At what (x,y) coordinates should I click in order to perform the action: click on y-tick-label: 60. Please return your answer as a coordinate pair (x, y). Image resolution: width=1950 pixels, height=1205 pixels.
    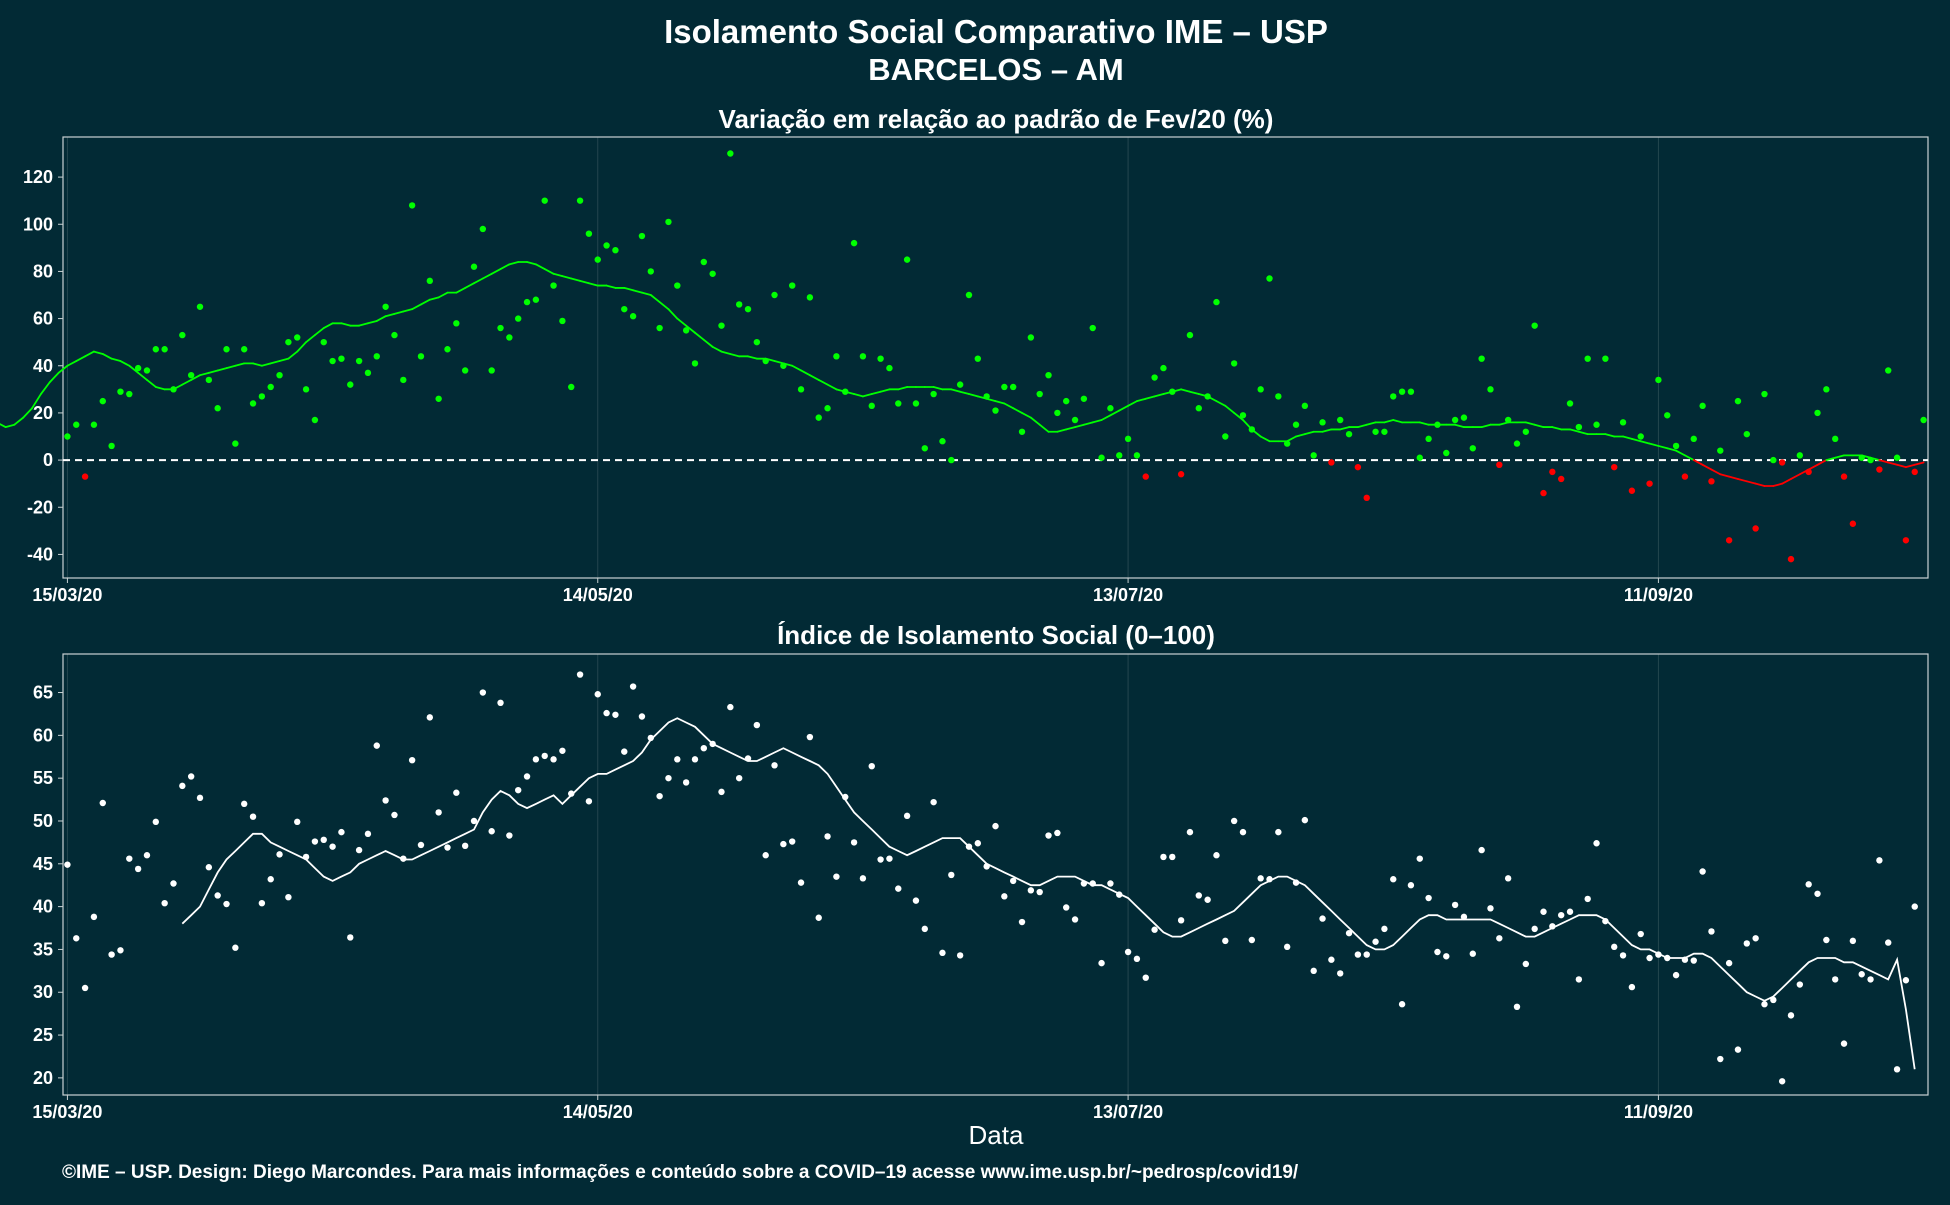
    Looking at the image, I should click on (43, 319).